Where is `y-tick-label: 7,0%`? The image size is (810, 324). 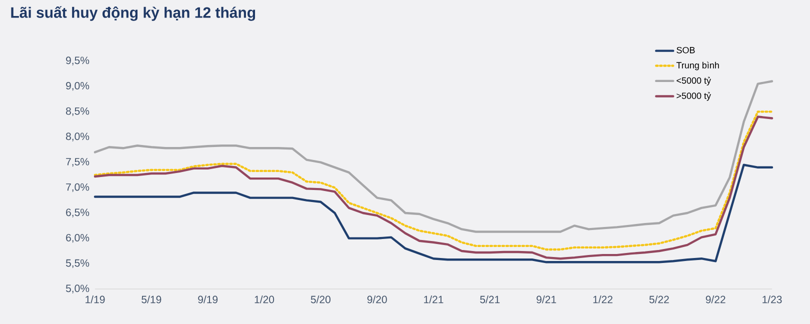 y-tick-label: 7,0% is located at coordinates (78, 187).